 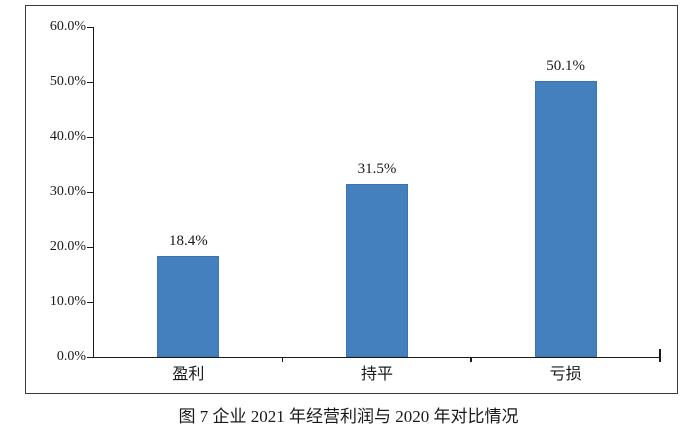 I want to click on figure-caption: 图 7 企业 2021 年经营利润与 2020 年对比情况, so click(x=348, y=416).